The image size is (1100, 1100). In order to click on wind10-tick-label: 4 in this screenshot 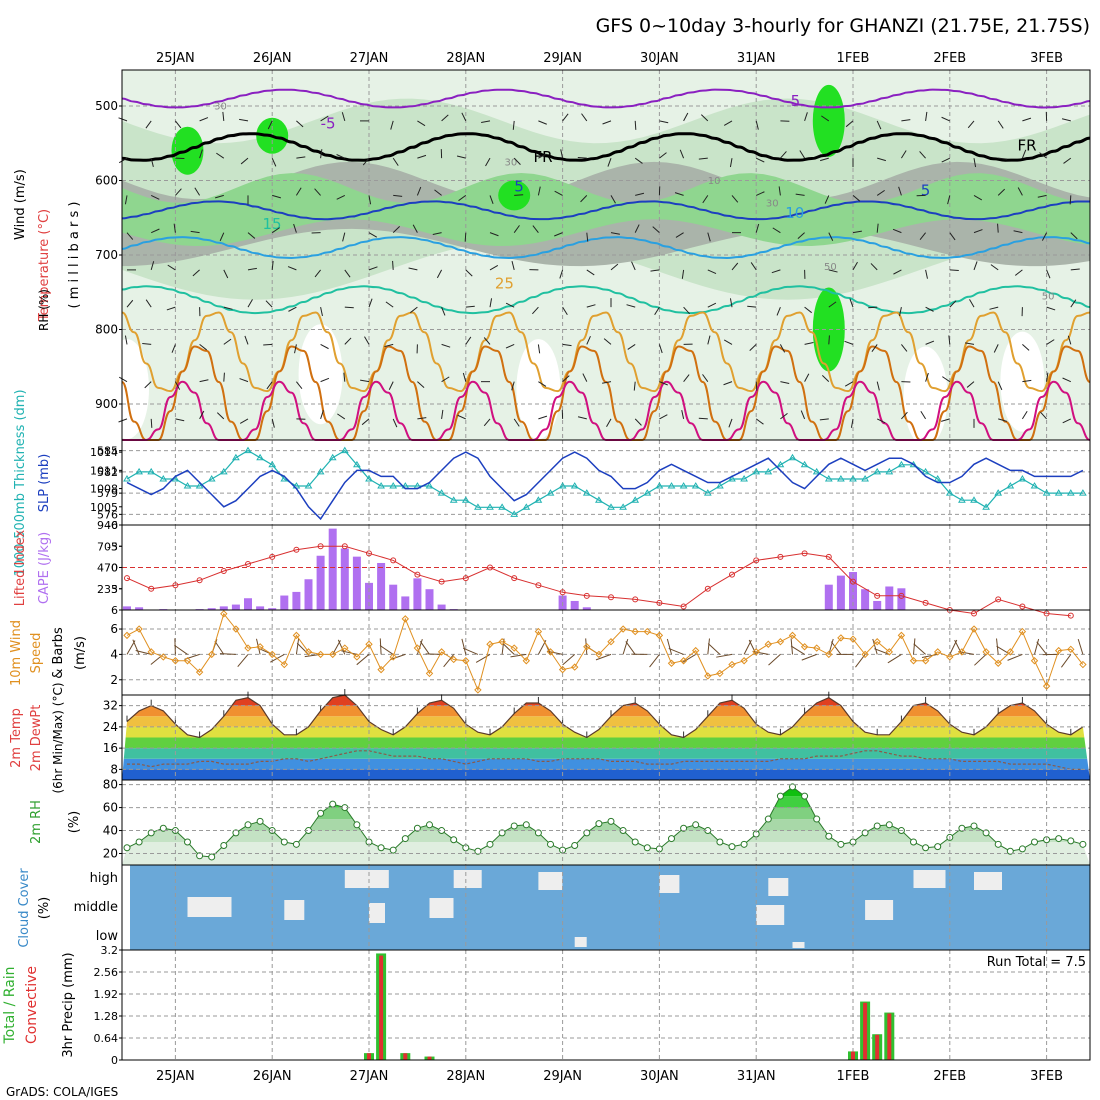, I will do `click(114, 654)`.